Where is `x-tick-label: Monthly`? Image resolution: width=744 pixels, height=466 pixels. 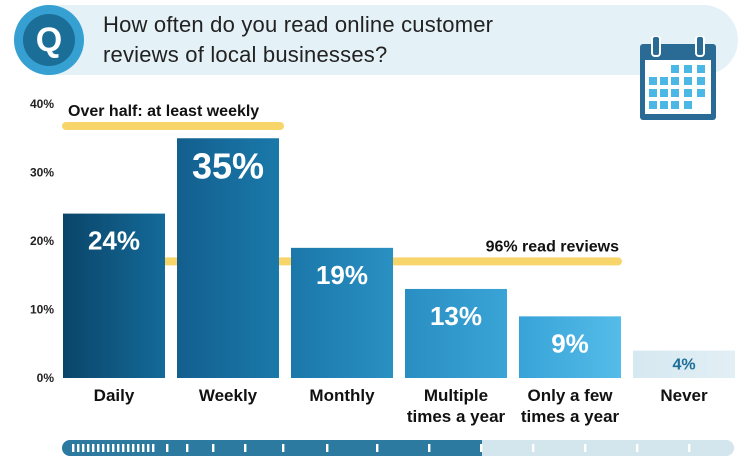 x-tick-label: Monthly is located at coordinates (342, 395).